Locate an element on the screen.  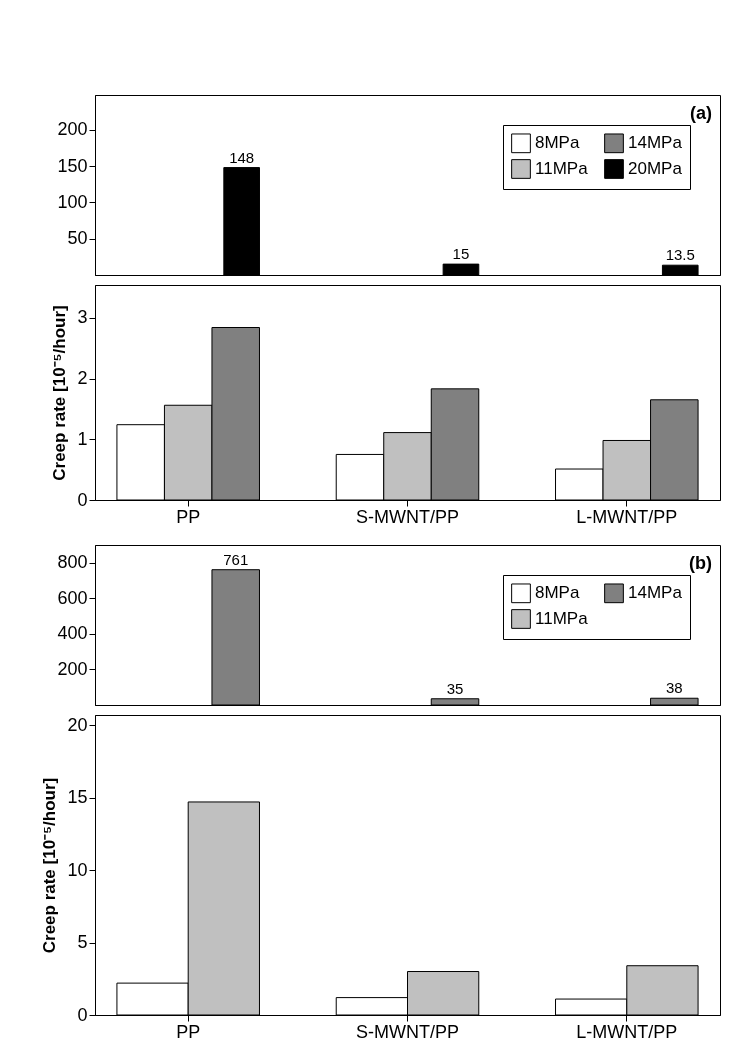
y-tick-label: 5 is located at coordinates (82, 942).